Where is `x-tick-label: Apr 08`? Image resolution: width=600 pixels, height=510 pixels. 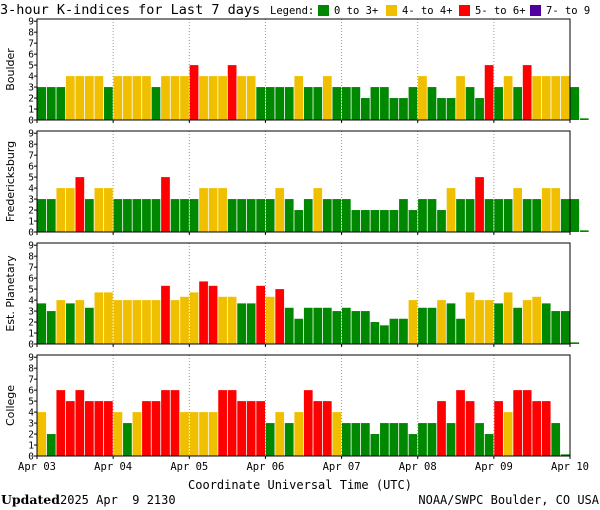 x-tick-label: Apr 08 is located at coordinates (418, 467).